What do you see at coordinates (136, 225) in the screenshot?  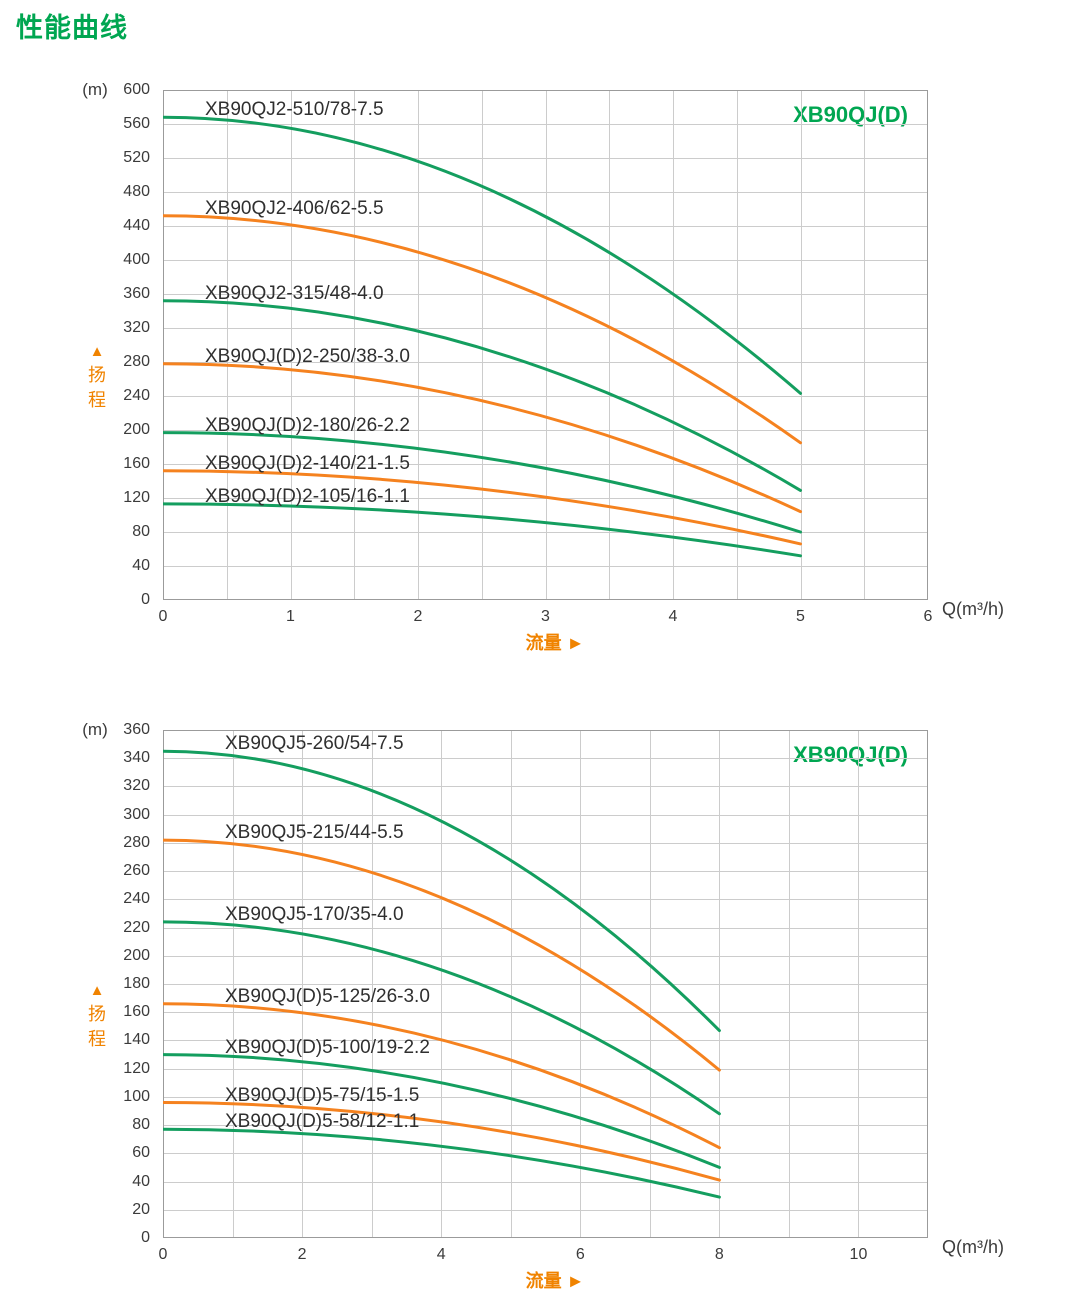 I see `y-tick-label: 440` at bounding box center [136, 225].